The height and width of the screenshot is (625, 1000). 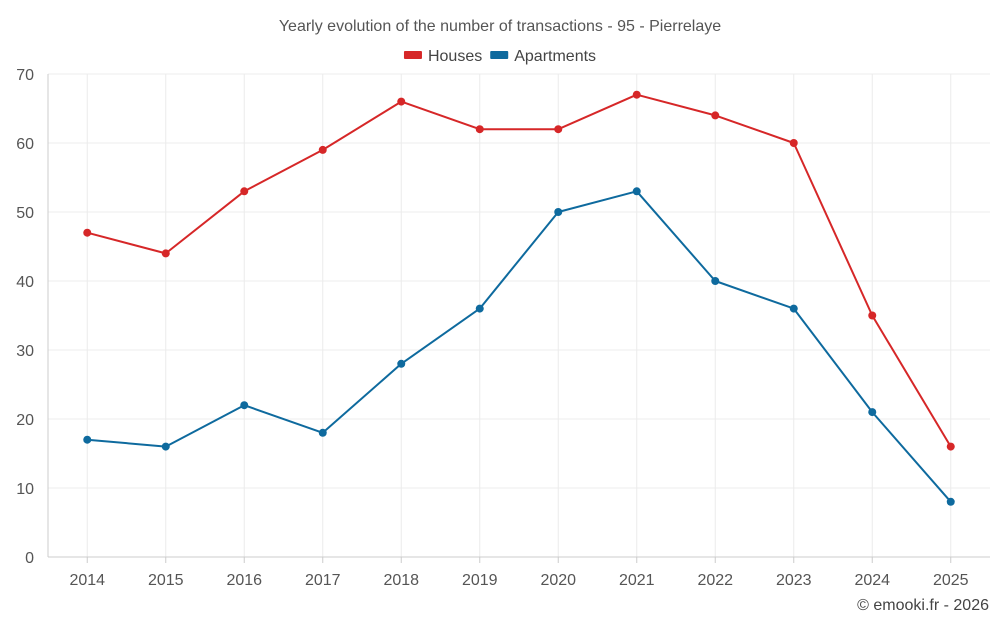 What do you see at coordinates (87, 580) in the screenshot?
I see `x-tick-label: 2014` at bounding box center [87, 580].